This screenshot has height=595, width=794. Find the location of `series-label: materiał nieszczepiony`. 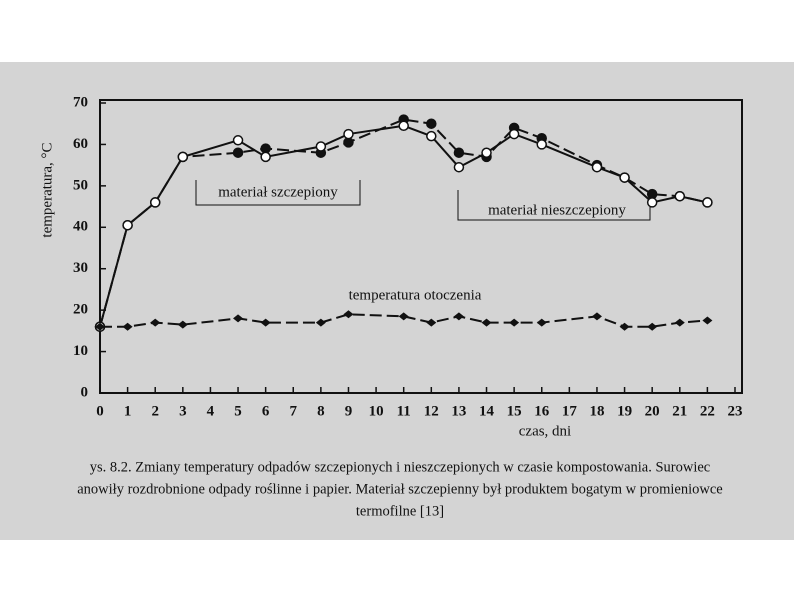

series-label: materiał nieszczepiony is located at coordinates (557, 210).